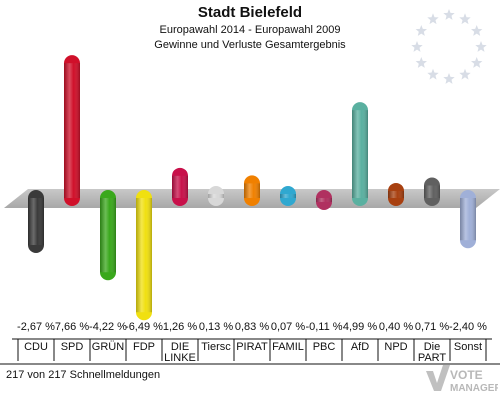 Image resolution: width=500 pixels, height=400 pixels. I want to click on chart-subtitle: Europawahl 2014 - Europawahl 2009, so click(250, 30).